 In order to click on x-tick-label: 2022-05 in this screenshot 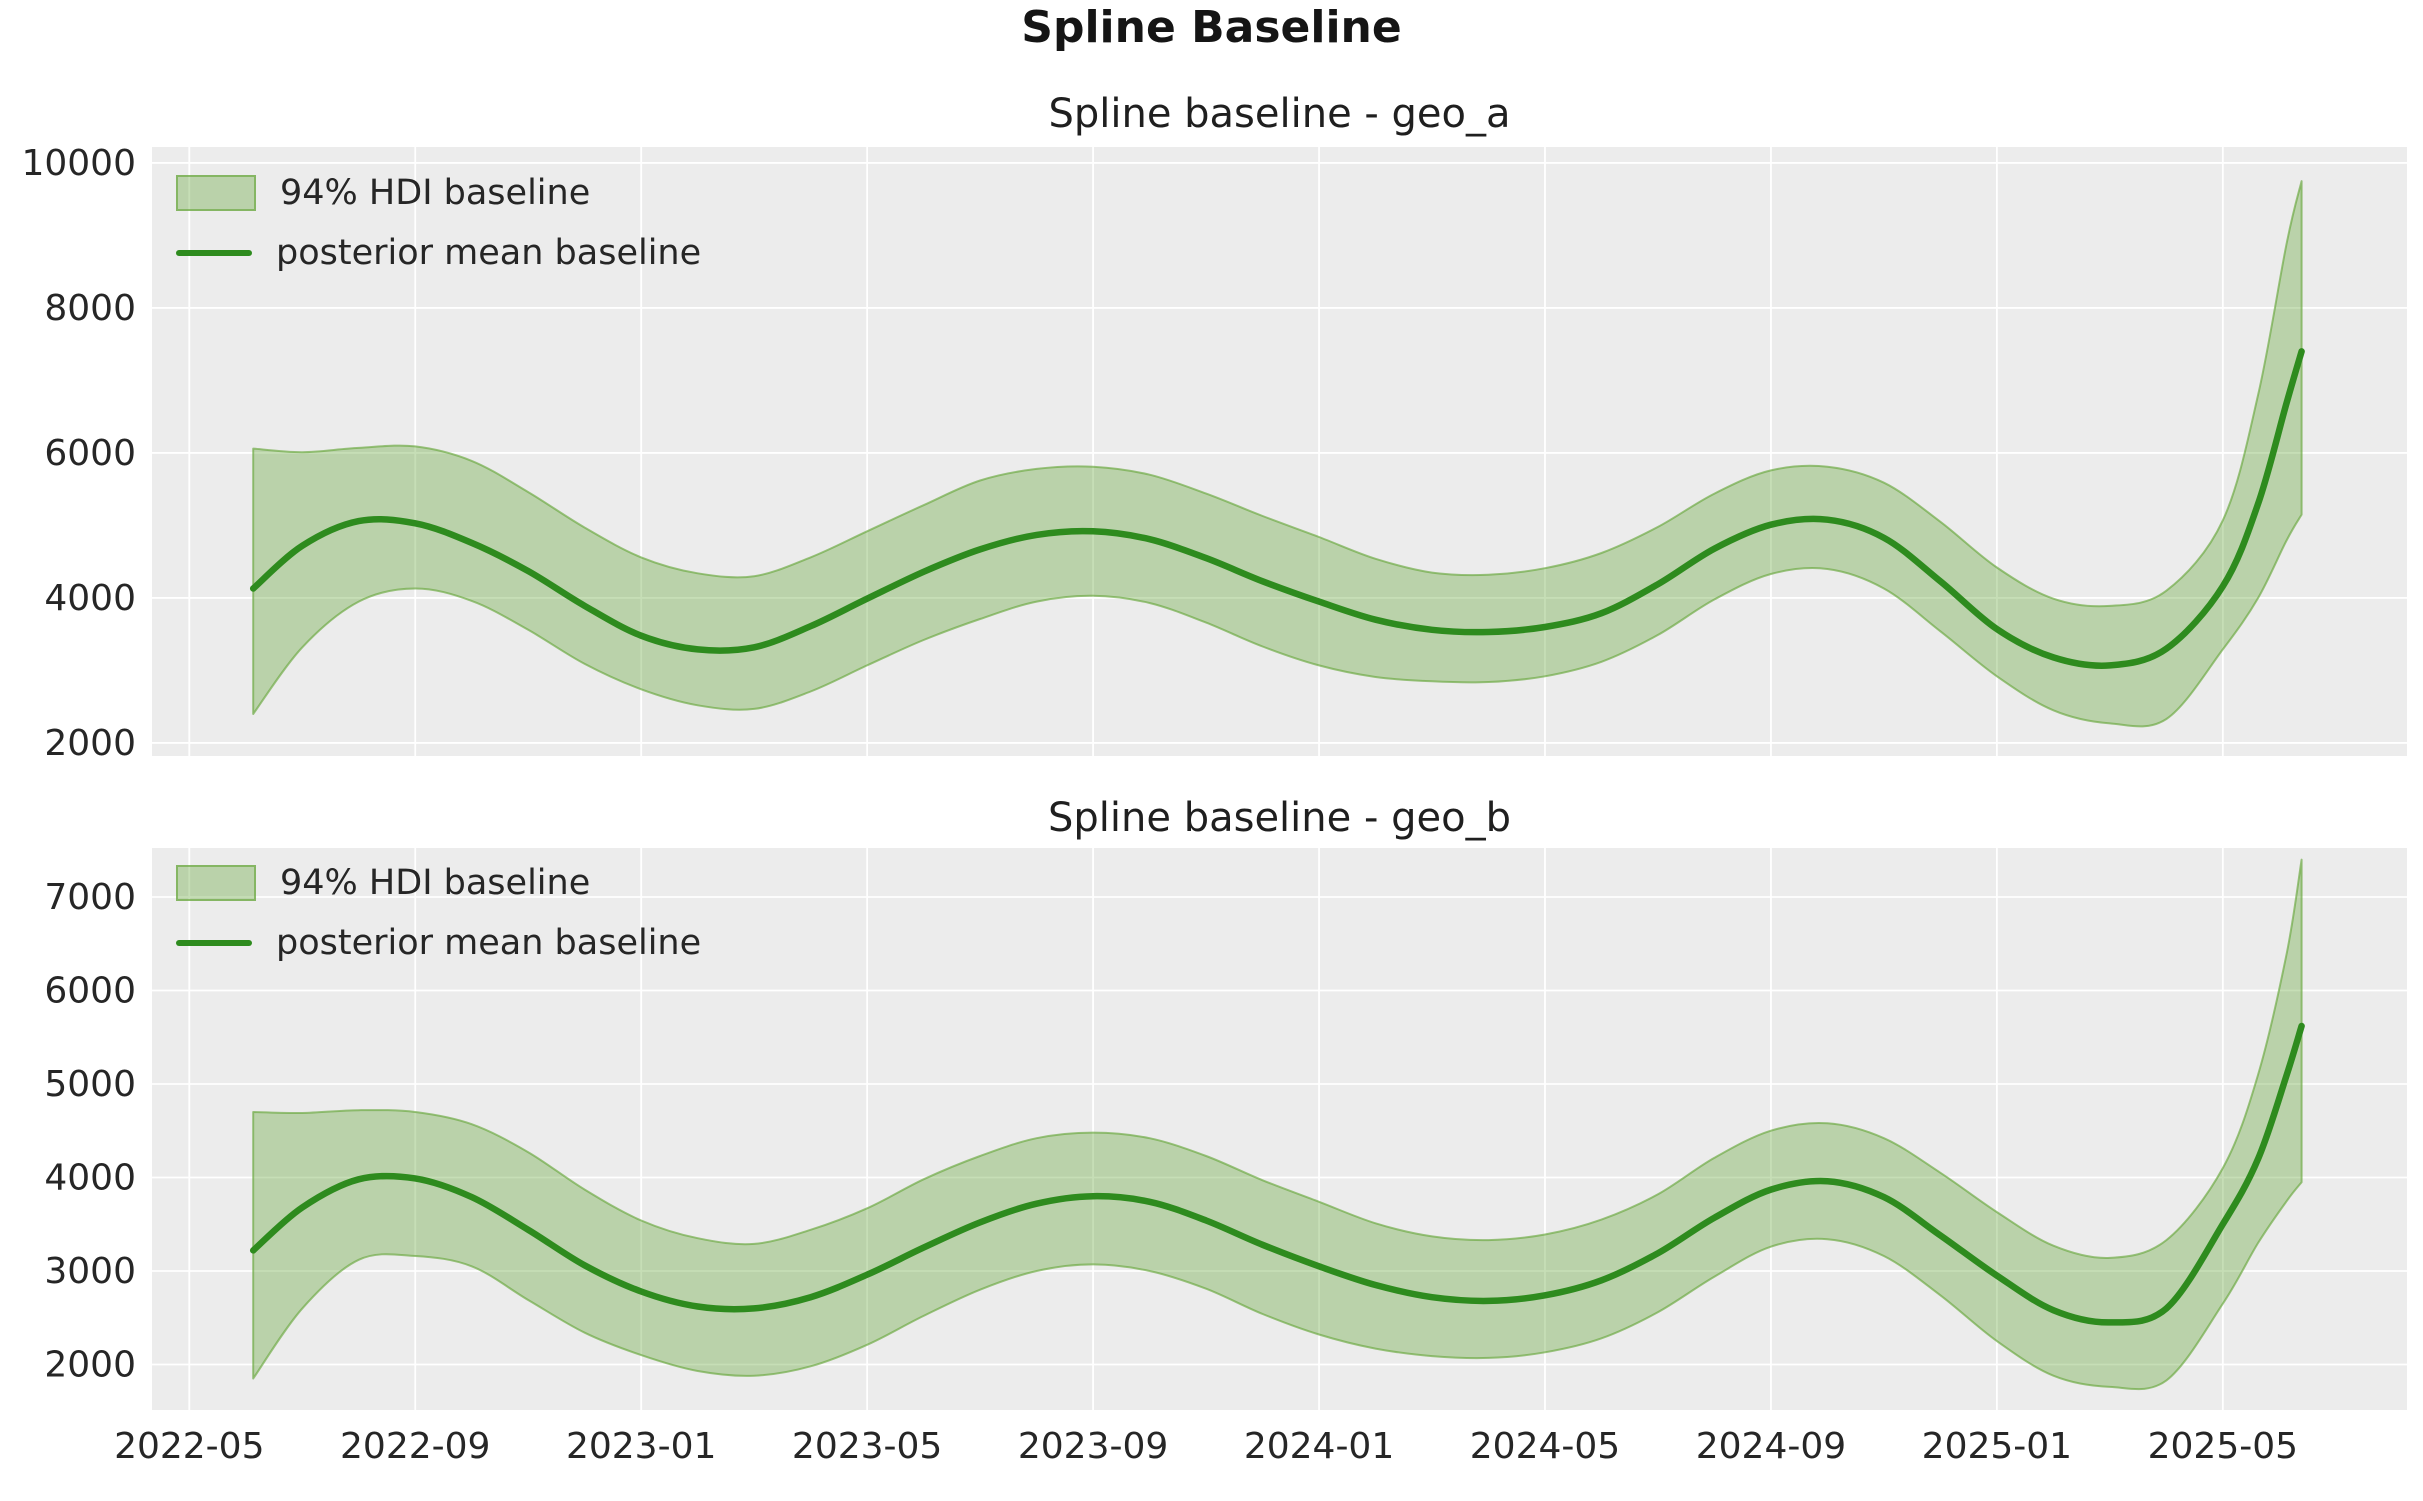, I will do `click(189, 1446)`.